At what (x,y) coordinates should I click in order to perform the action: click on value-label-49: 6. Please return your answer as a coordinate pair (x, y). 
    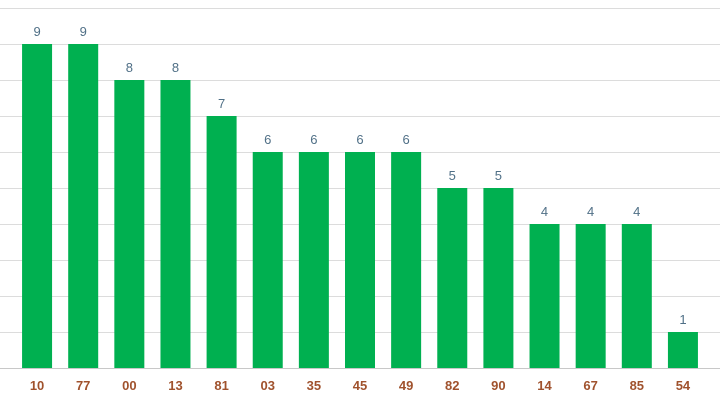
    Looking at the image, I should click on (406, 139).